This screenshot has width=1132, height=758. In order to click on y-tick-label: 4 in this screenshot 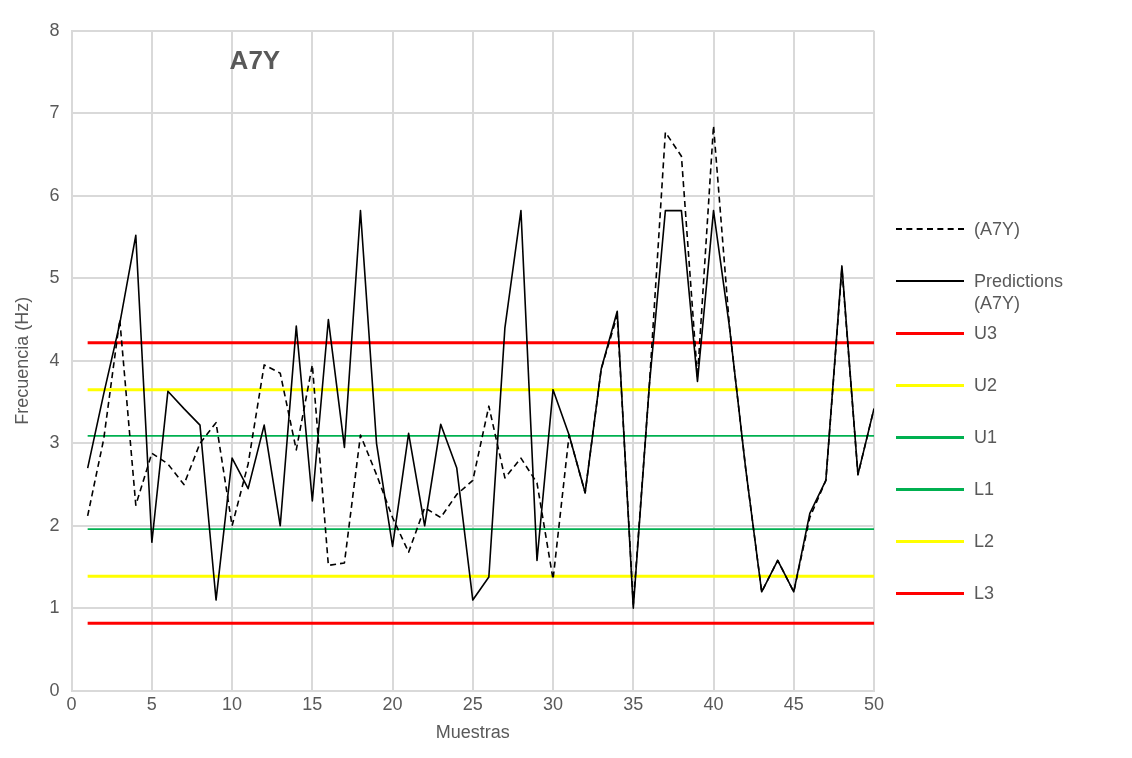, I will do `click(54, 359)`.